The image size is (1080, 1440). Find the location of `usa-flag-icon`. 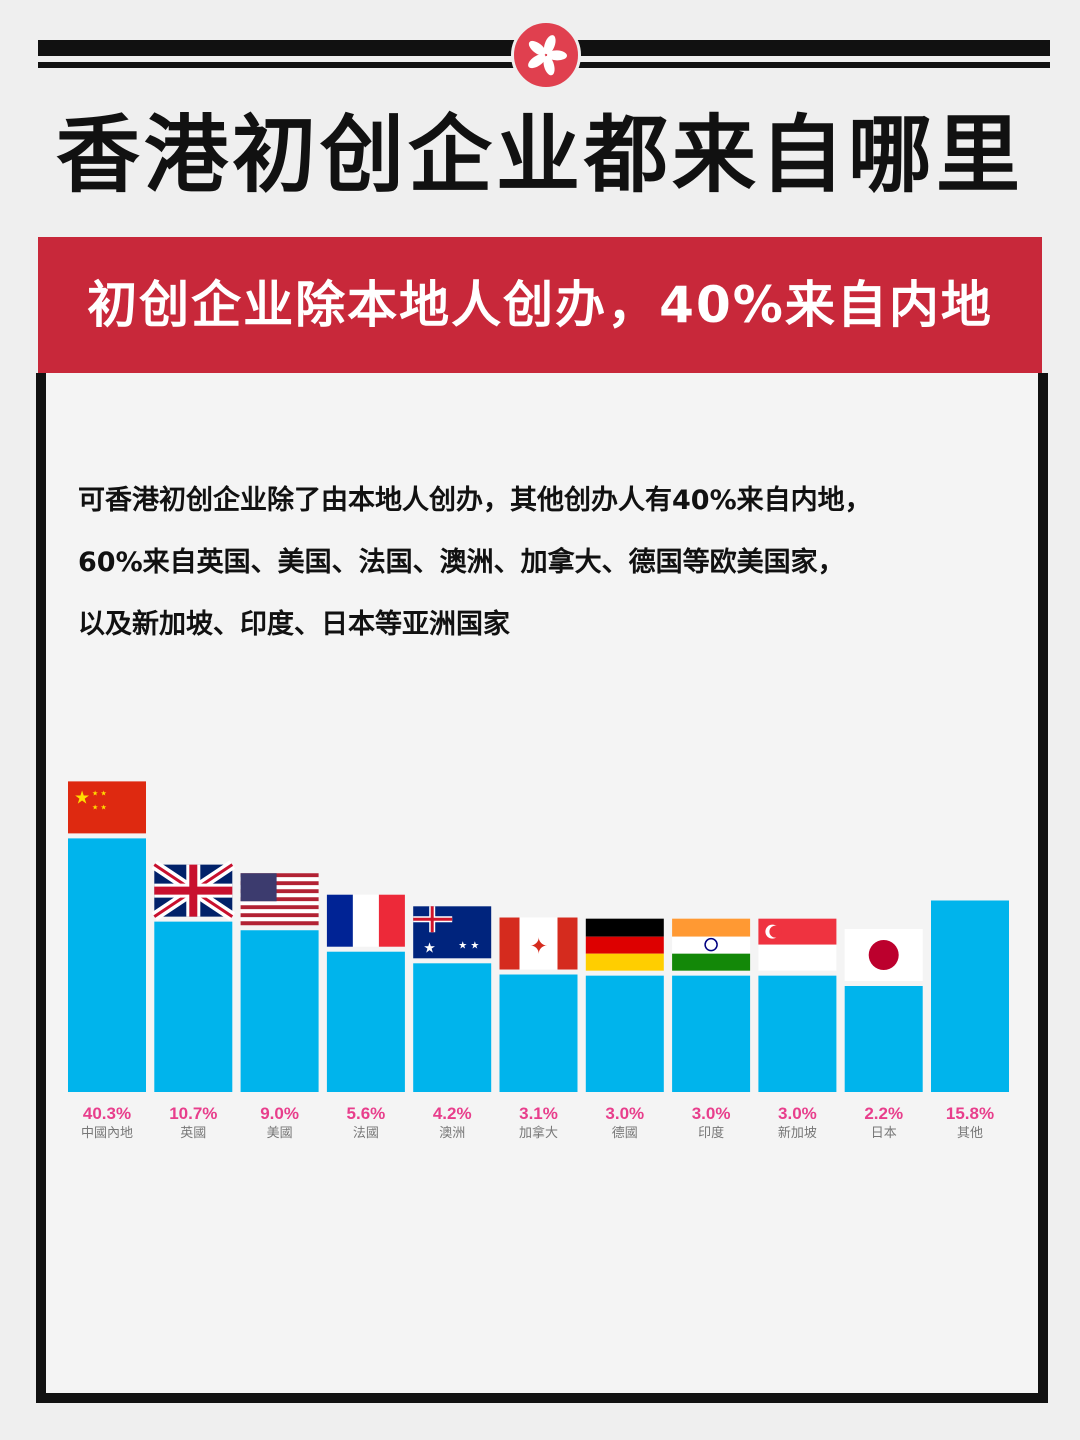

usa-flag-icon is located at coordinates (279, 899).